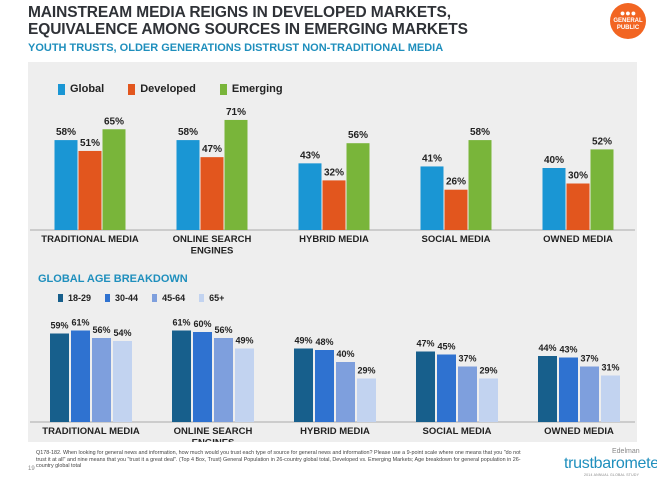  What do you see at coordinates (366, 400) in the screenshot?
I see `bar-65-hybrid-media` at bounding box center [366, 400].